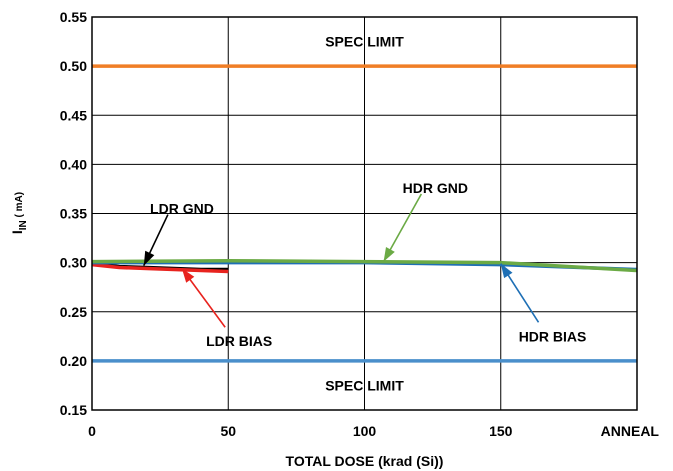  I want to click on x-tick-label: 150, so click(501, 431).